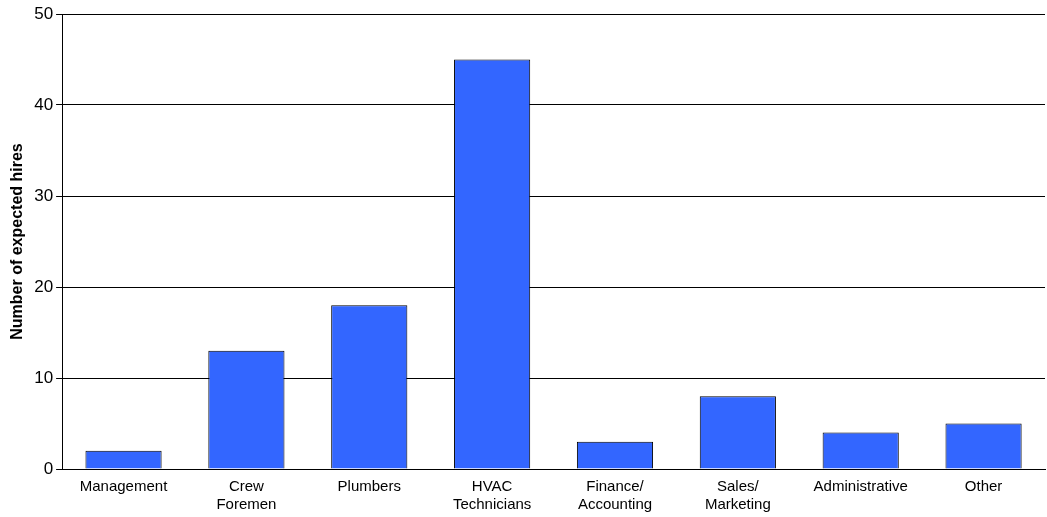  What do you see at coordinates (17, 241) in the screenshot?
I see `y-axis-title: Number of expected hires` at bounding box center [17, 241].